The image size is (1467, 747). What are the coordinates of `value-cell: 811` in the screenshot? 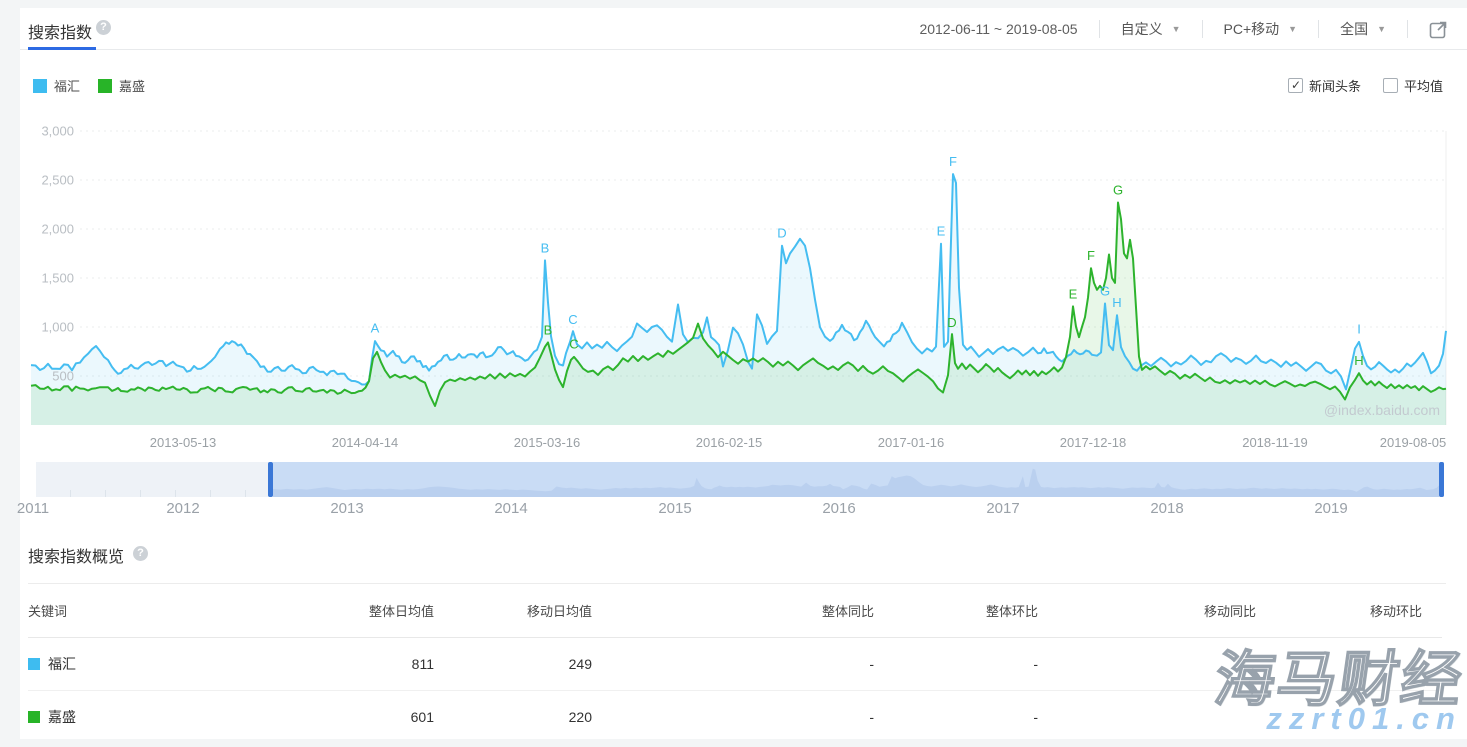 It's located at (422, 664).